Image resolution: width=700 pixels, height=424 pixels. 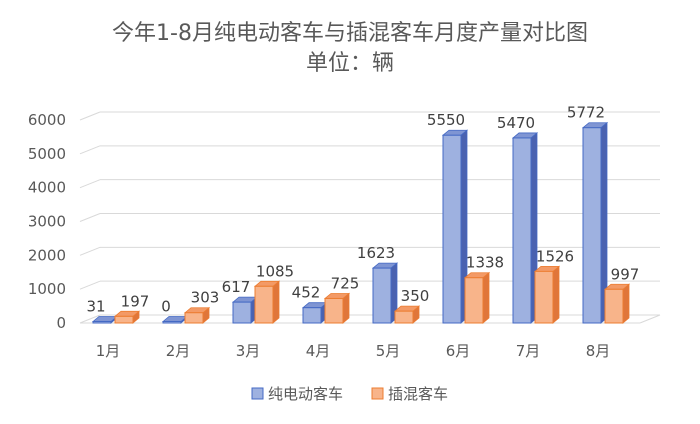 I want to click on data-label: 725, so click(x=345, y=283).